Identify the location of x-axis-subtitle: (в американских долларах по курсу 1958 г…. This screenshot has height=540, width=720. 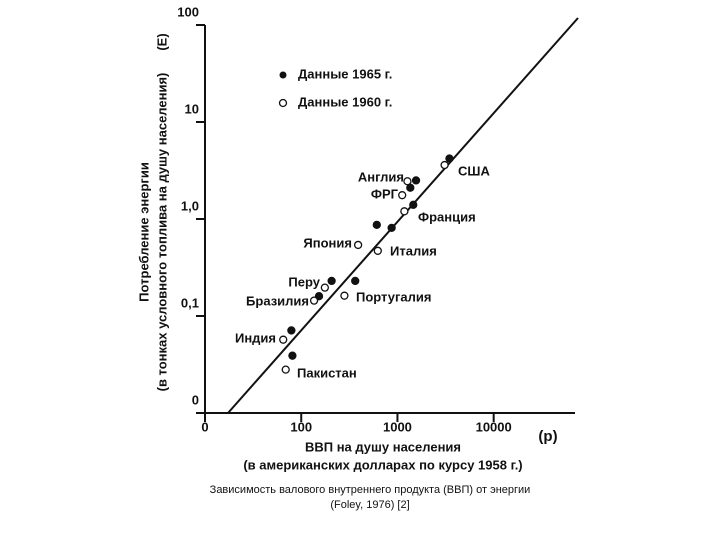
(382, 464).